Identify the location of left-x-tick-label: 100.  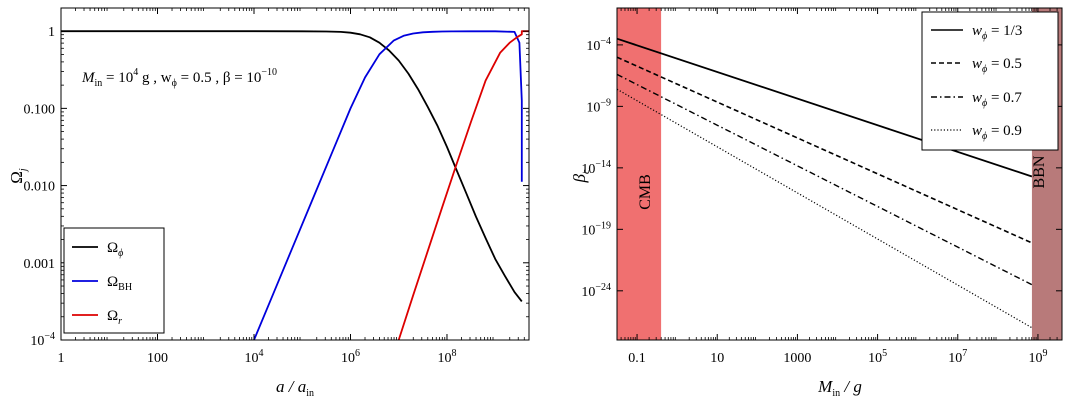
(157, 358).